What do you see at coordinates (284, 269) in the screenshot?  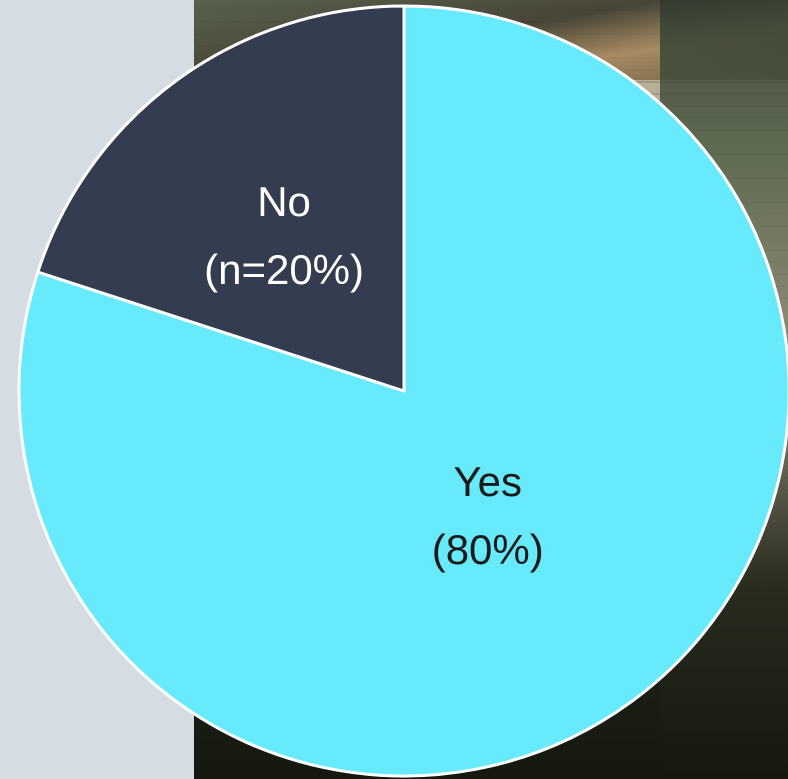 I see `pie-label-value: (n=20%)` at bounding box center [284, 269].